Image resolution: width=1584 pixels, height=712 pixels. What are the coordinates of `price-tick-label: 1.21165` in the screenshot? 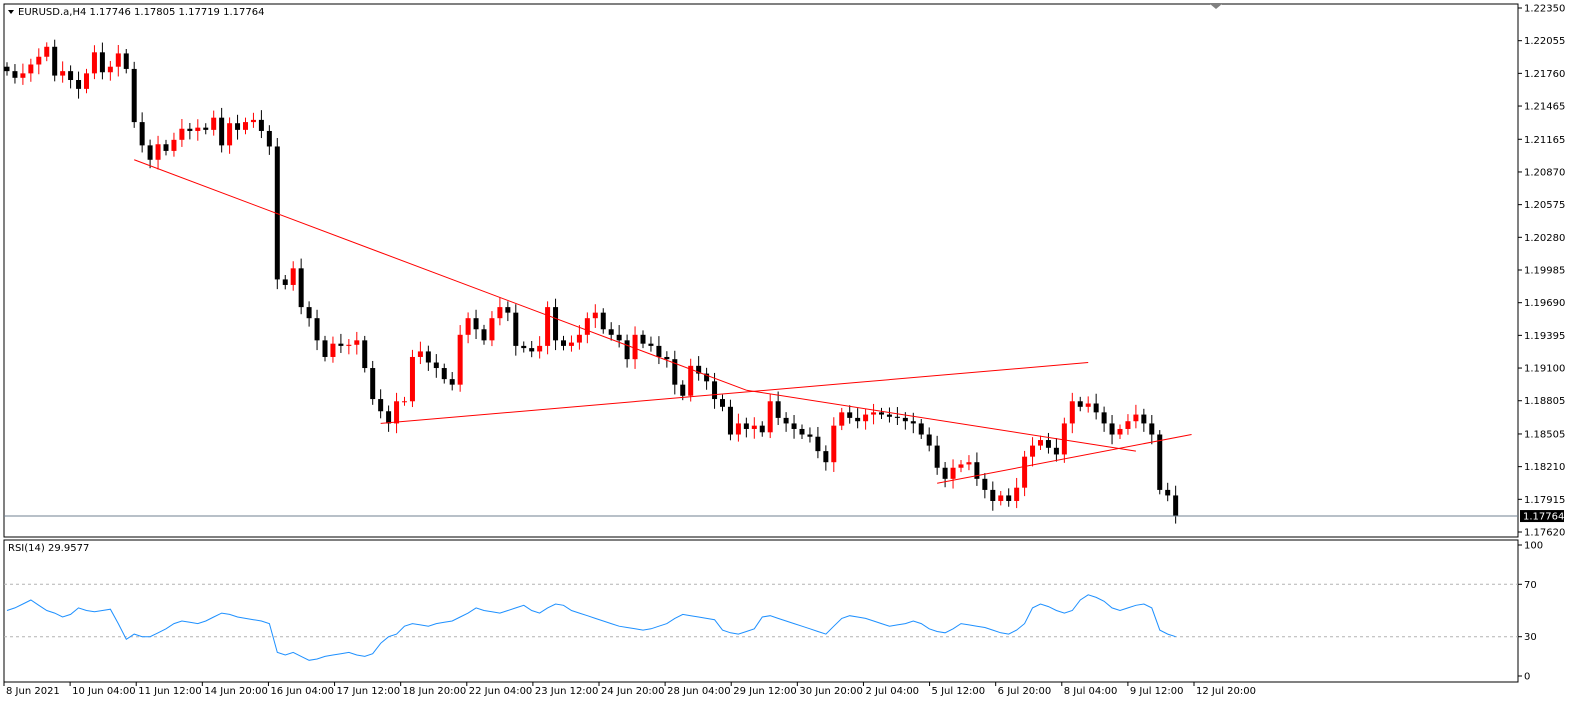 It's located at (1544, 140).